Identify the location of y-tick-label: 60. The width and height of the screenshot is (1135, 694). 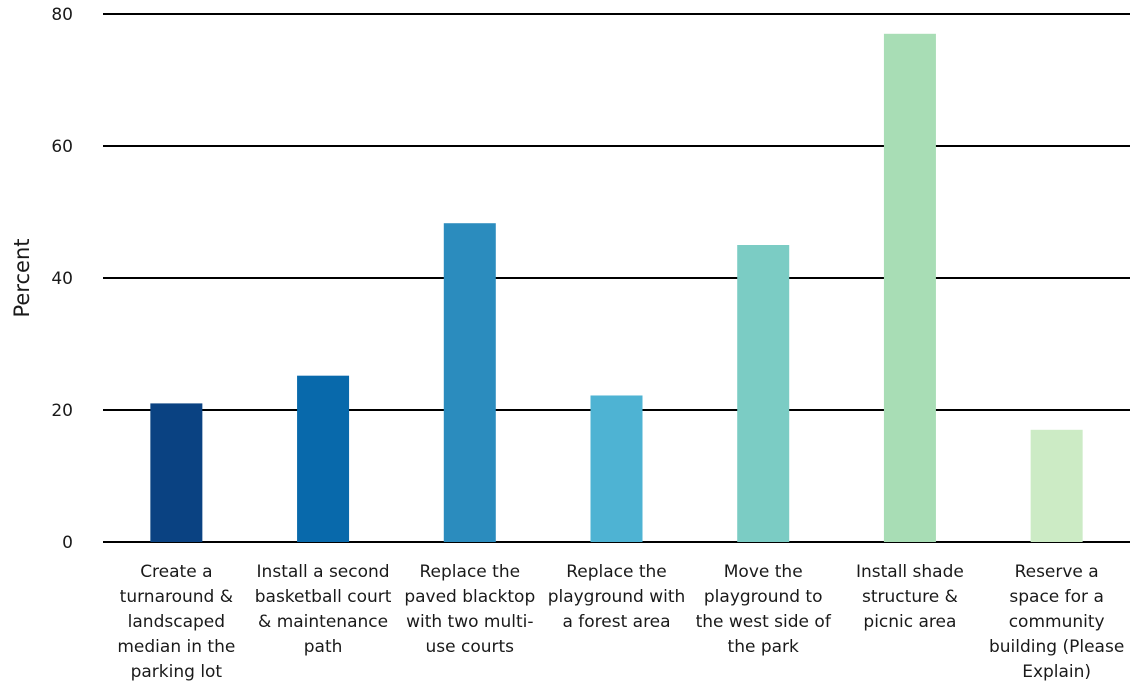
(62, 147).